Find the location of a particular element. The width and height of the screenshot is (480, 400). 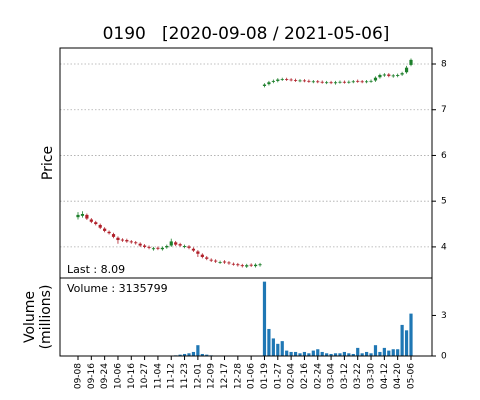

x-tick-label: 01-27 is located at coordinates (278, 376).